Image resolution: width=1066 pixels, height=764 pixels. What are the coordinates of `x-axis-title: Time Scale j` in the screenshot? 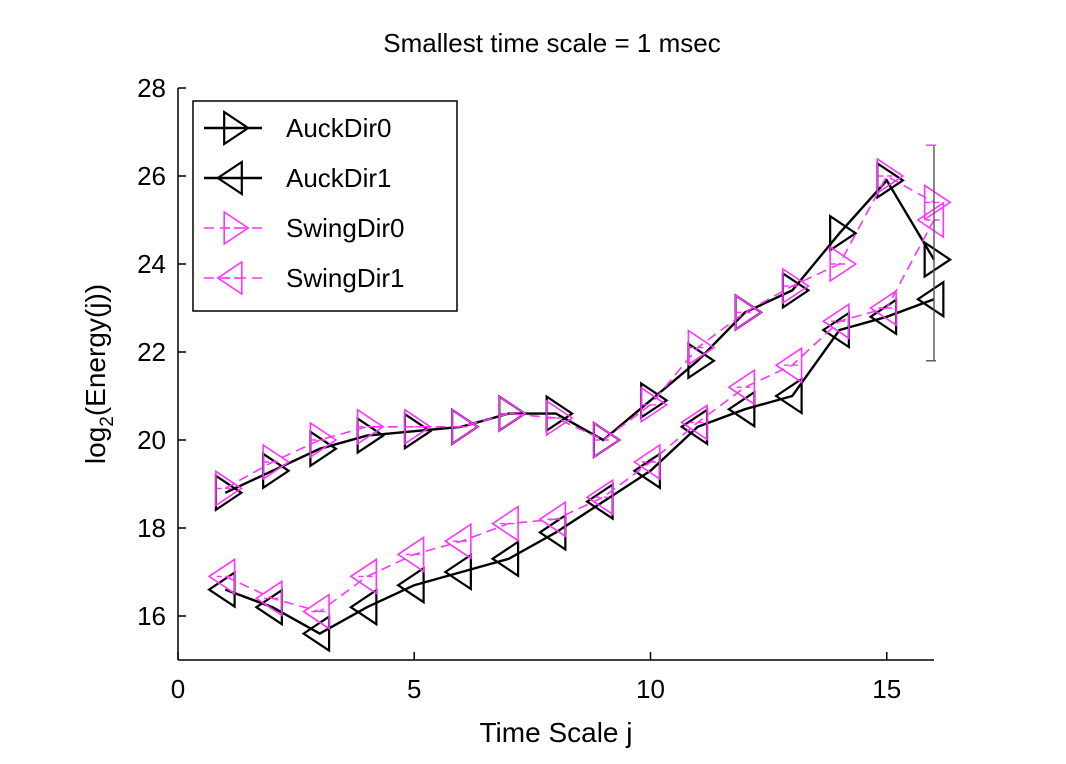 It's located at (555, 732).